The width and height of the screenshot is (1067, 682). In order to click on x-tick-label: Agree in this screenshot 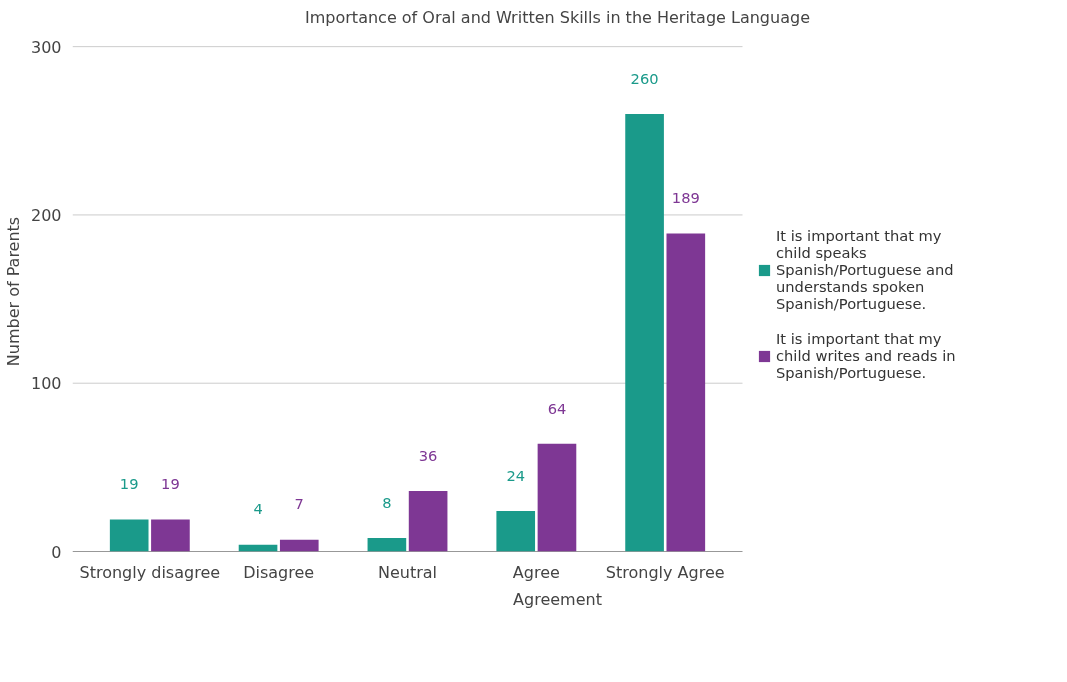, I will do `click(536, 572)`.